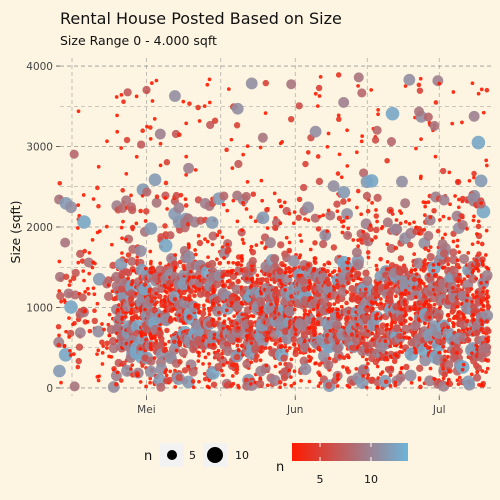 The width and height of the screenshot is (500, 500). I want to click on x-tick-label: Mei, so click(146, 410).